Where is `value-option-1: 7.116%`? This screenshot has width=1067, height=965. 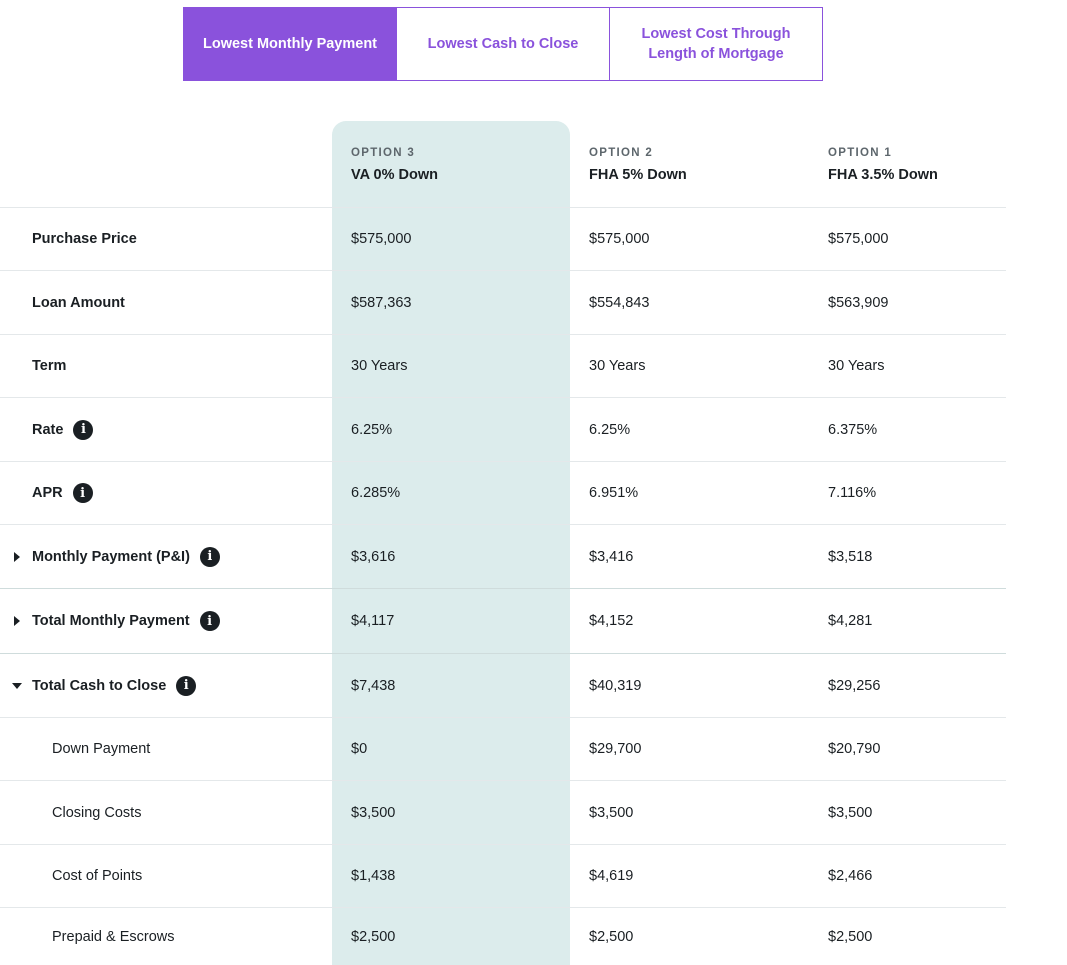
value-option-1: 7.116% is located at coordinates (852, 493).